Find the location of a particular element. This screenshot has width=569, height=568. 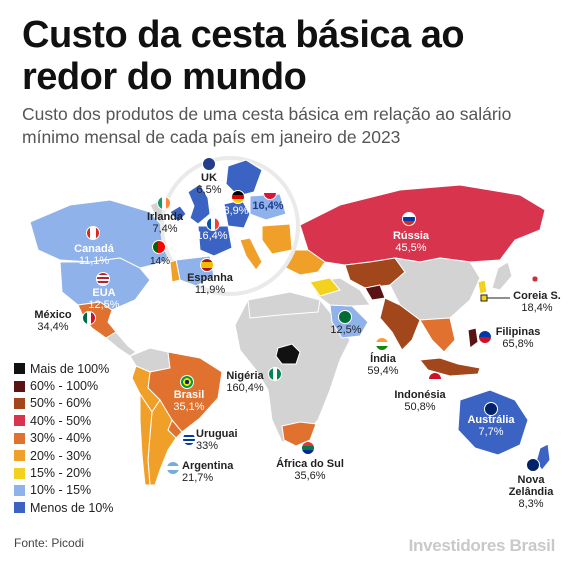

indonesia-flag-icon is located at coordinates (435, 379).